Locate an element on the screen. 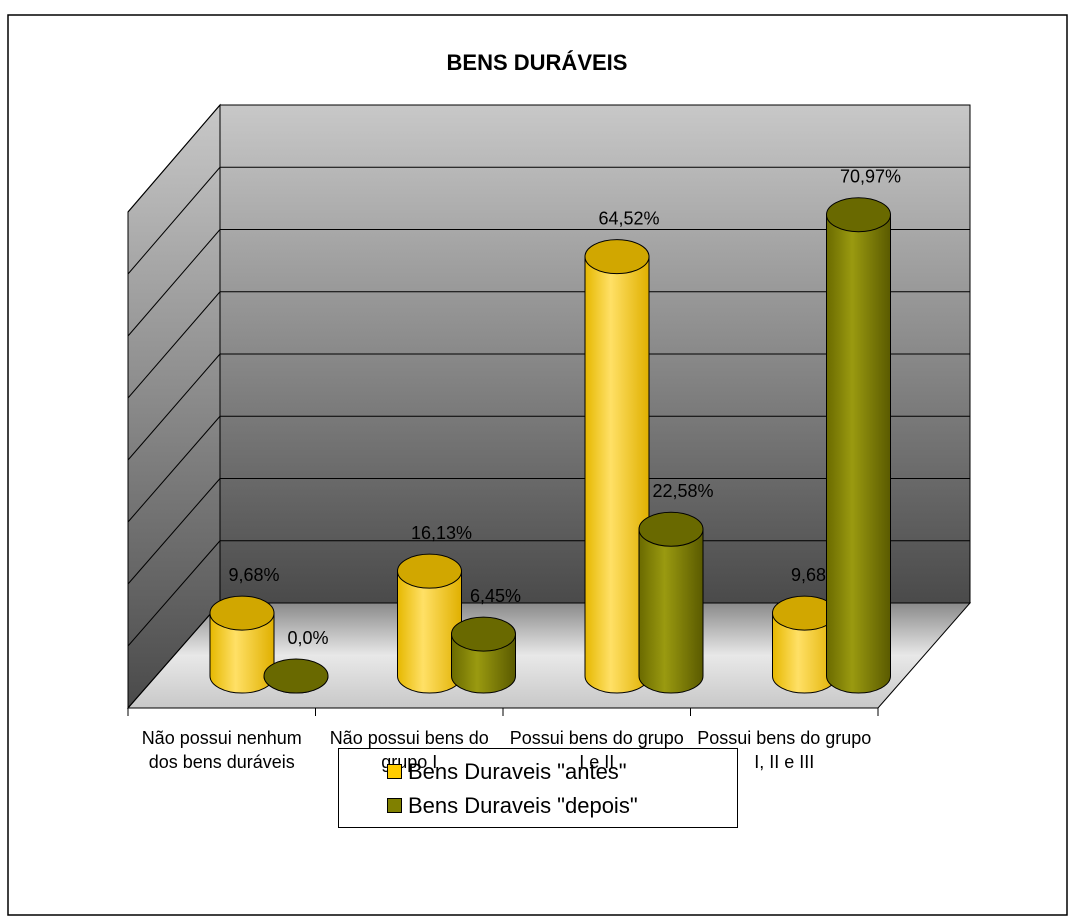  value-label: 22,58% is located at coordinates (682, 491).